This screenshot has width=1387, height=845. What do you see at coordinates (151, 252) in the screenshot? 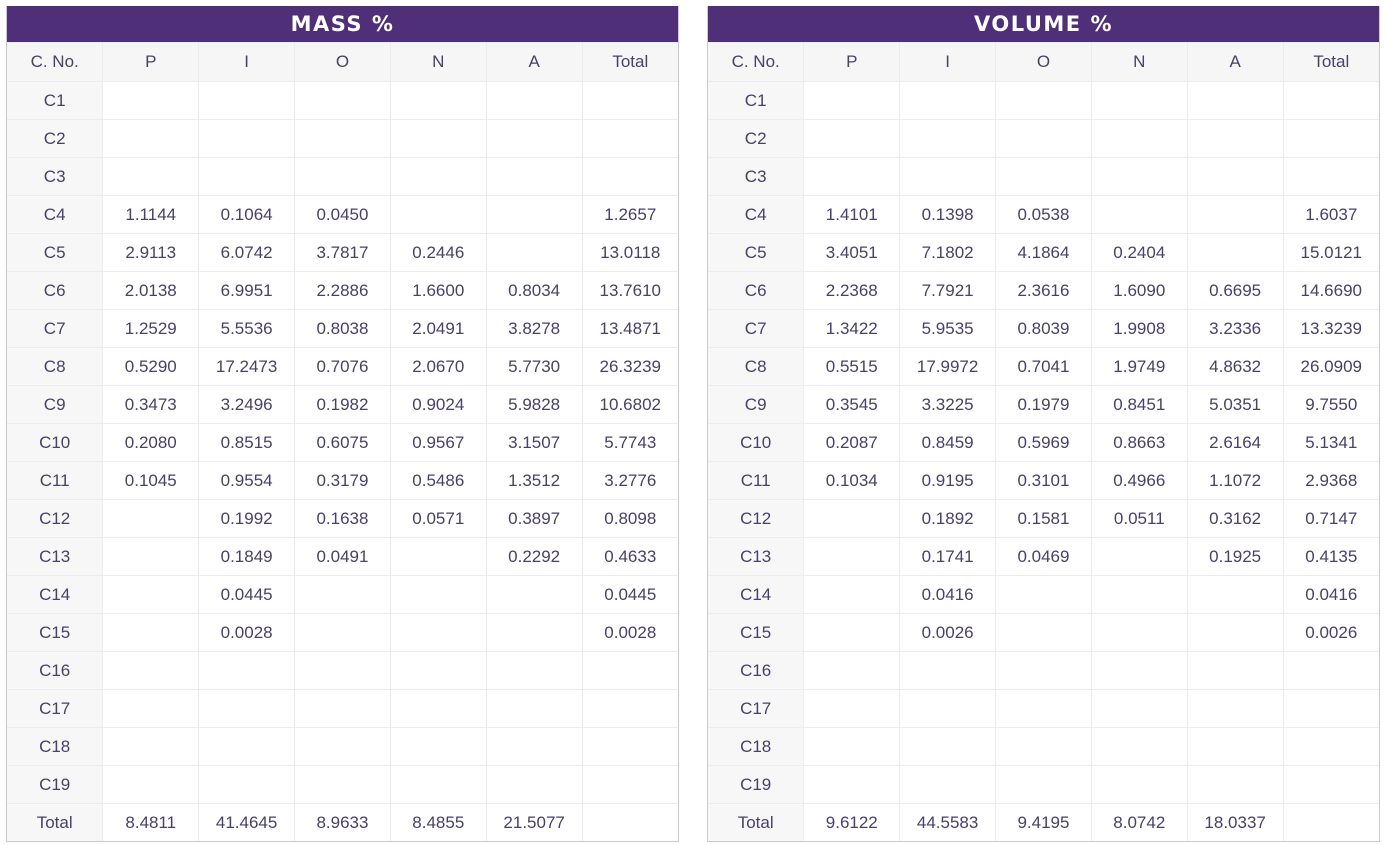
I see `value-cell: 2.9113` at bounding box center [151, 252].